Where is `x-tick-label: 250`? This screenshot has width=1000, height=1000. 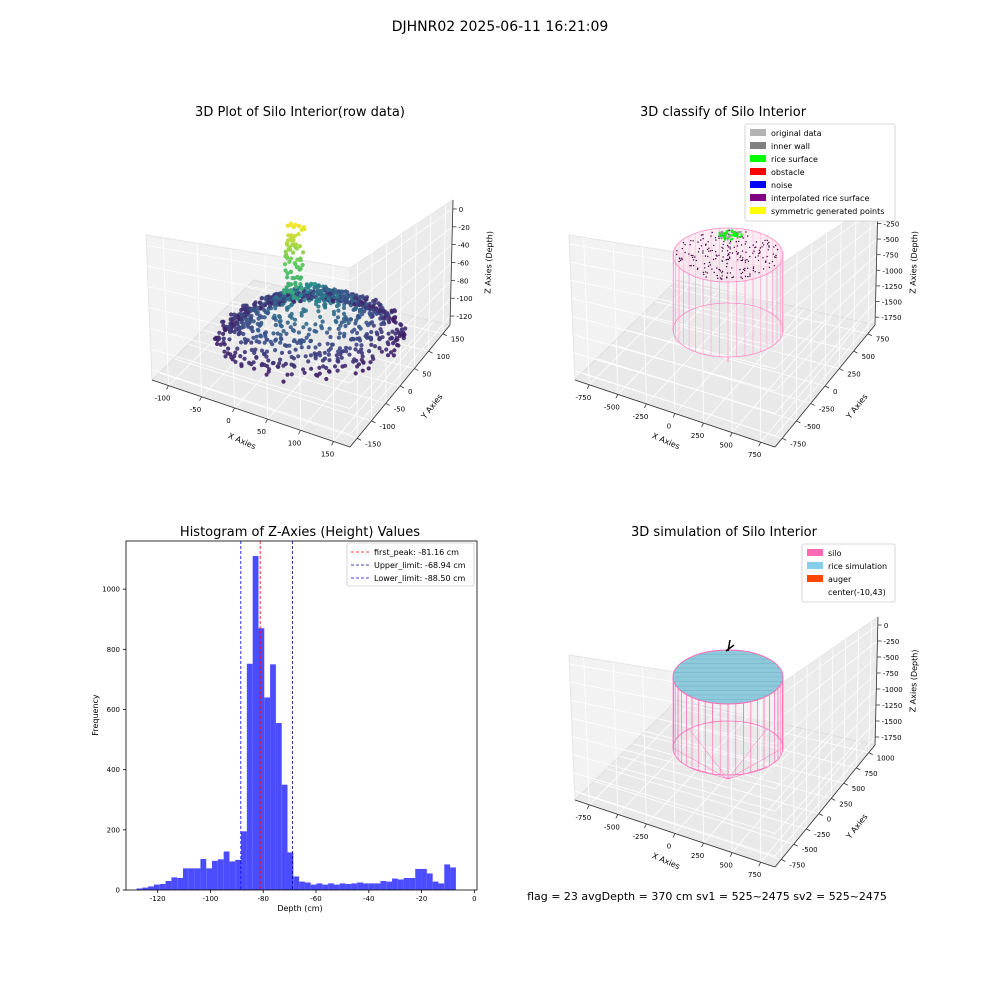 x-tick-label: 250 is located at coordinates (697, 436).